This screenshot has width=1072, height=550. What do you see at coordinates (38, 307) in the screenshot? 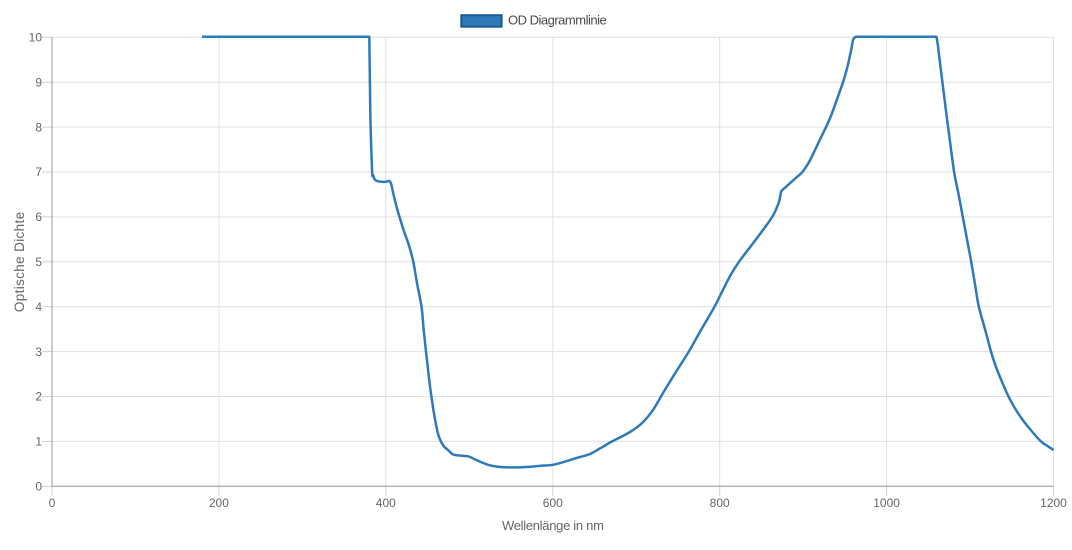
I see `svg-text: 4` at bounding box center [38, 307].